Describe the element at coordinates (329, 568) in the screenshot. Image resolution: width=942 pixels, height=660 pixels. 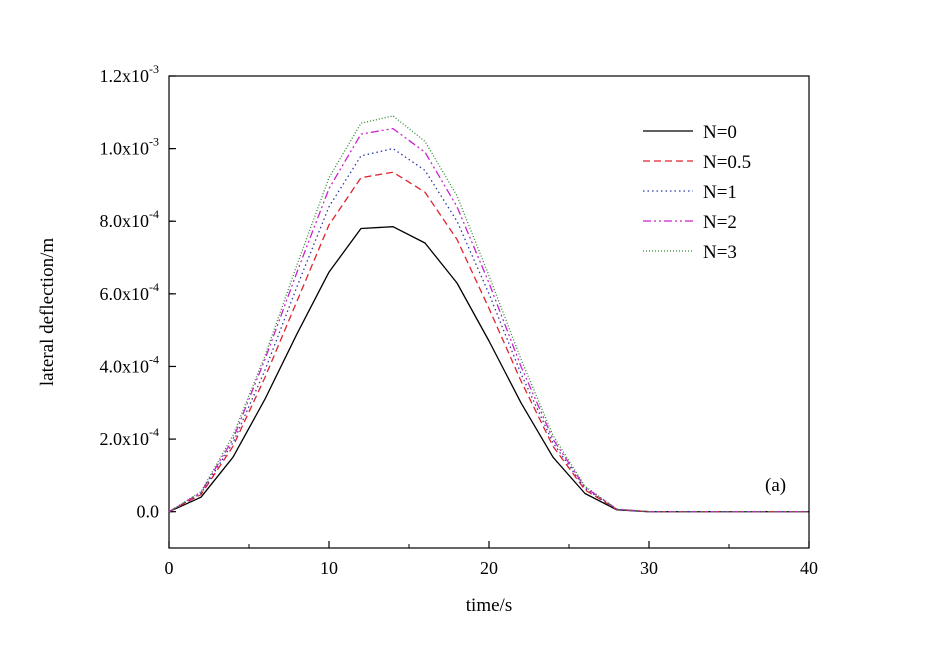
I see `x-tick-label: 10` at that location.